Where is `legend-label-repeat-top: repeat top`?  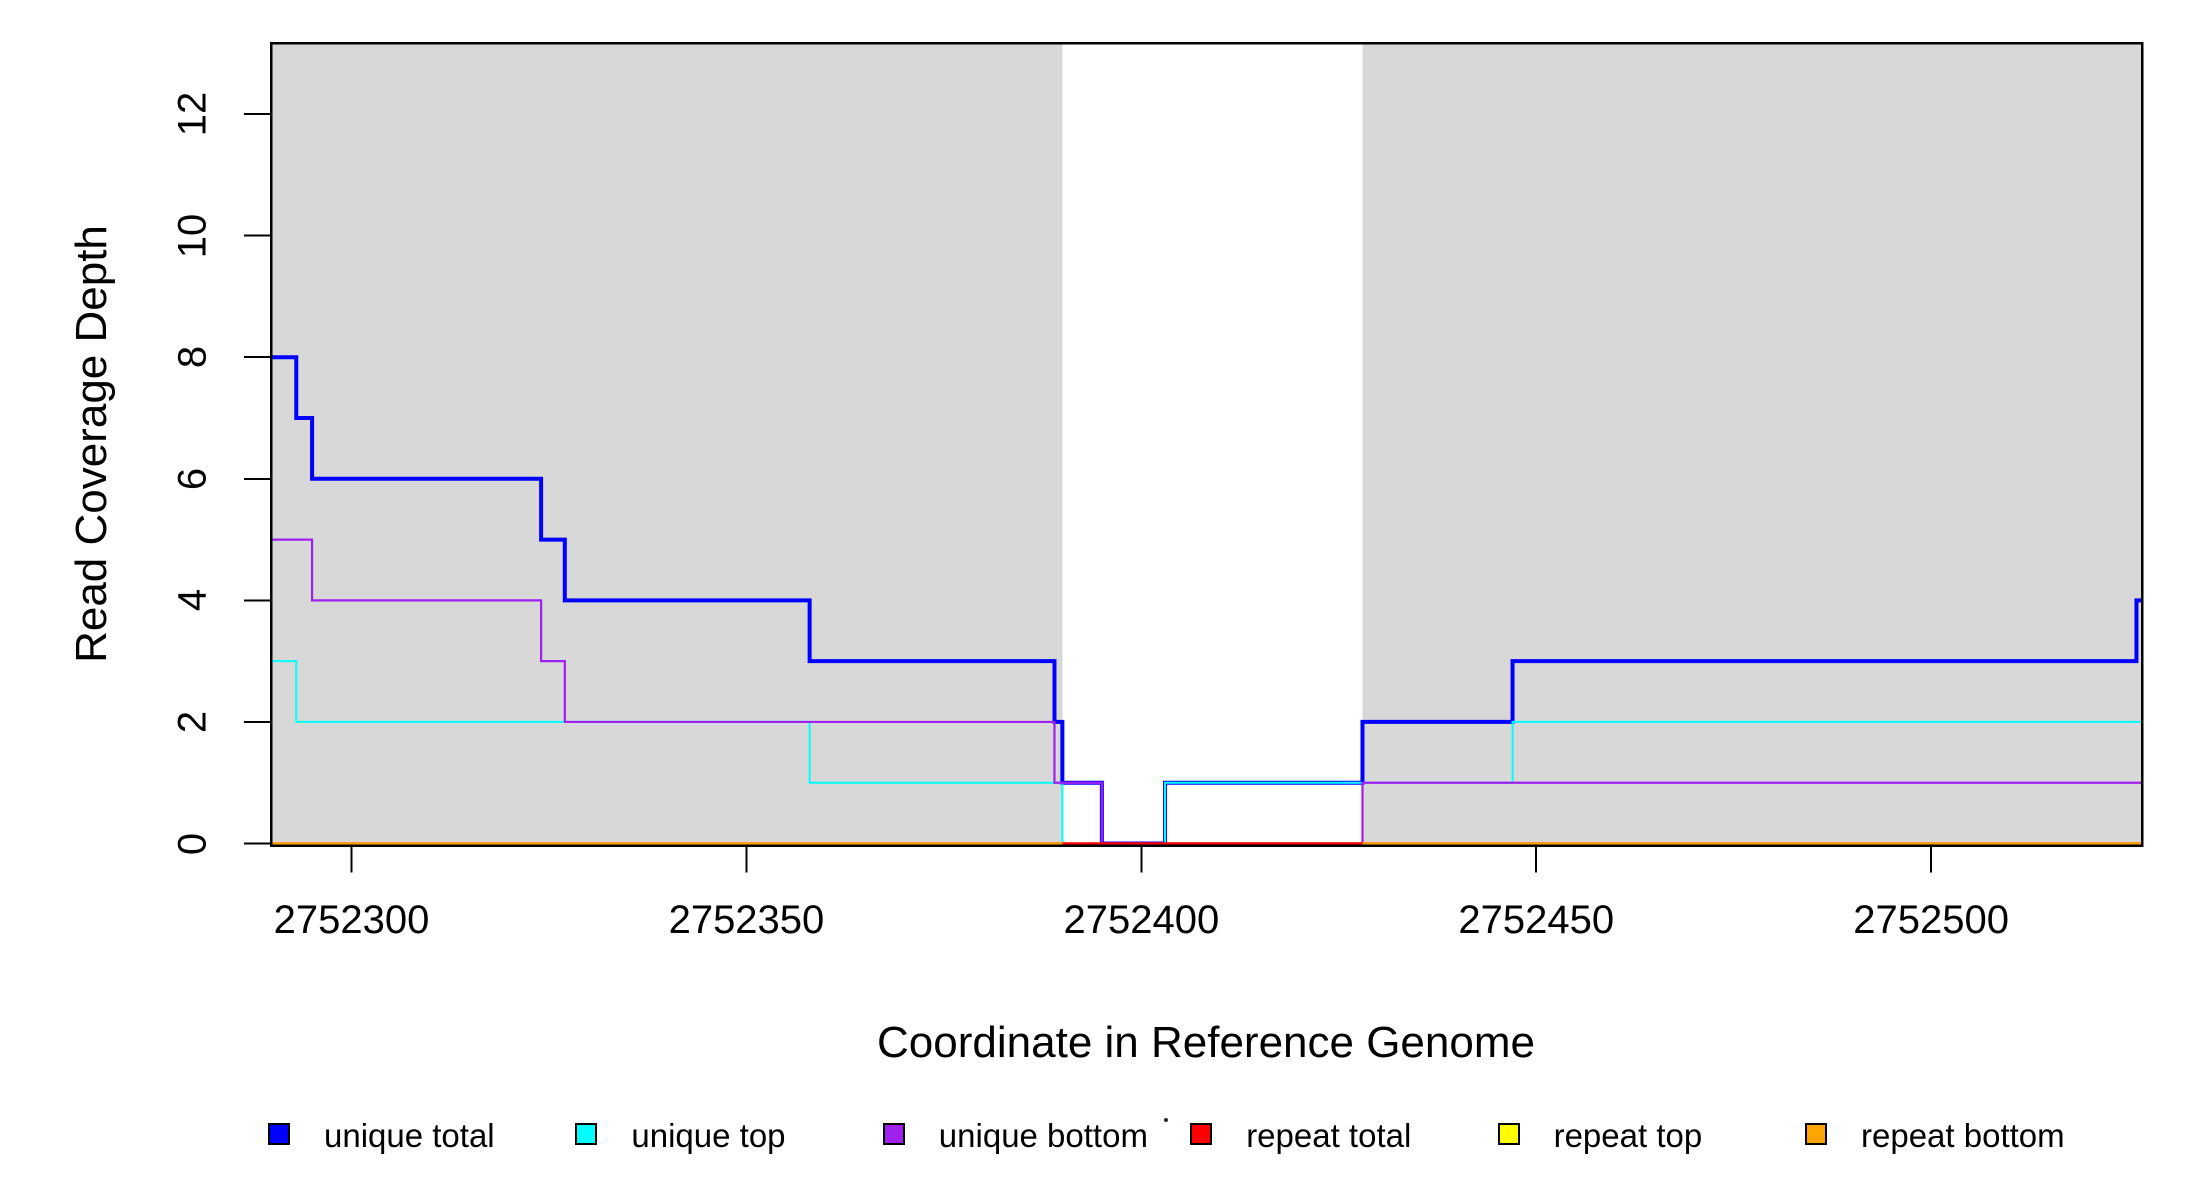 legend-label-repeat-top: repeat top is located at coordinates (1628, 1135).